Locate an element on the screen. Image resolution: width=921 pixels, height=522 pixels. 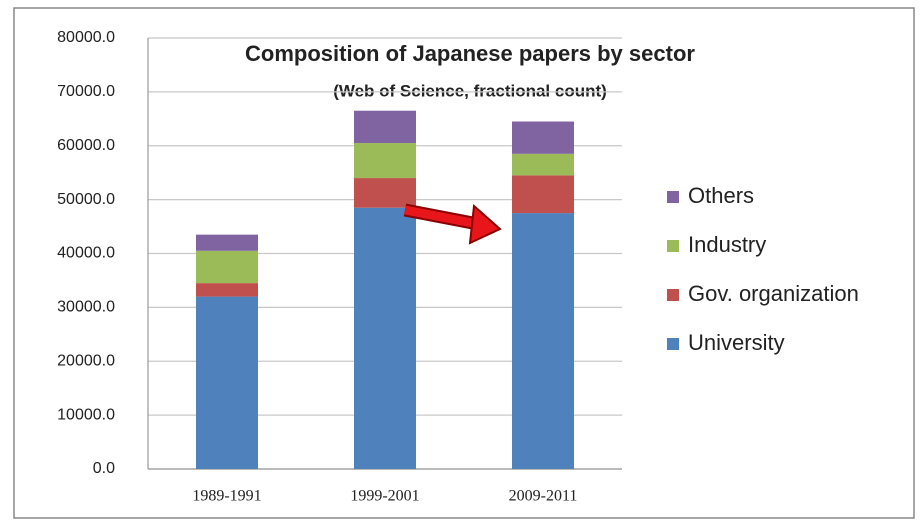
legend-label: Others is located at coordinates (721, 195).